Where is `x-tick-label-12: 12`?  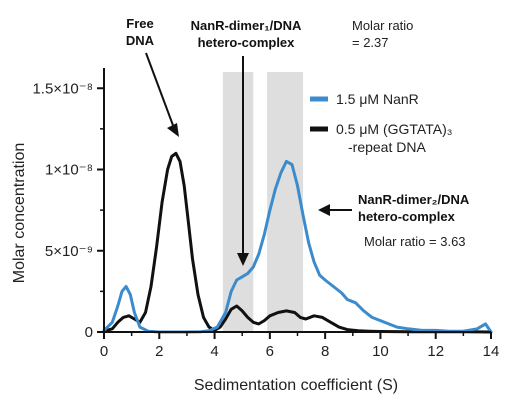
x-tick-label-12: 12 is located at coordinates (435, 351).